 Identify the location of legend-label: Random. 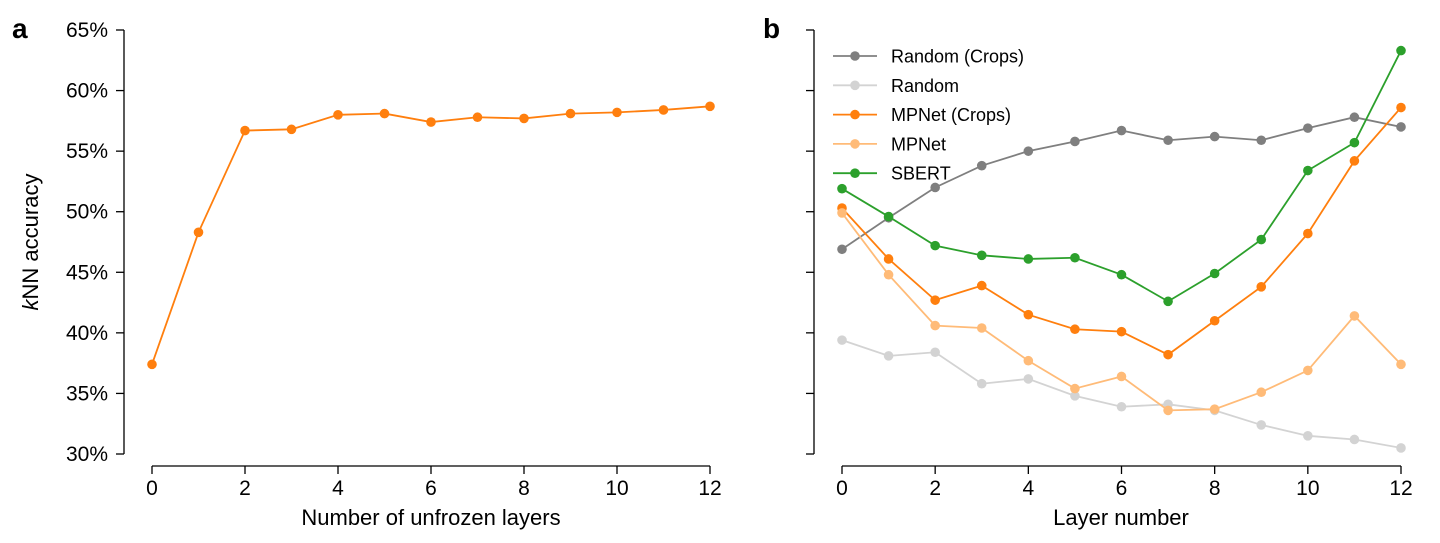
(925, 86).